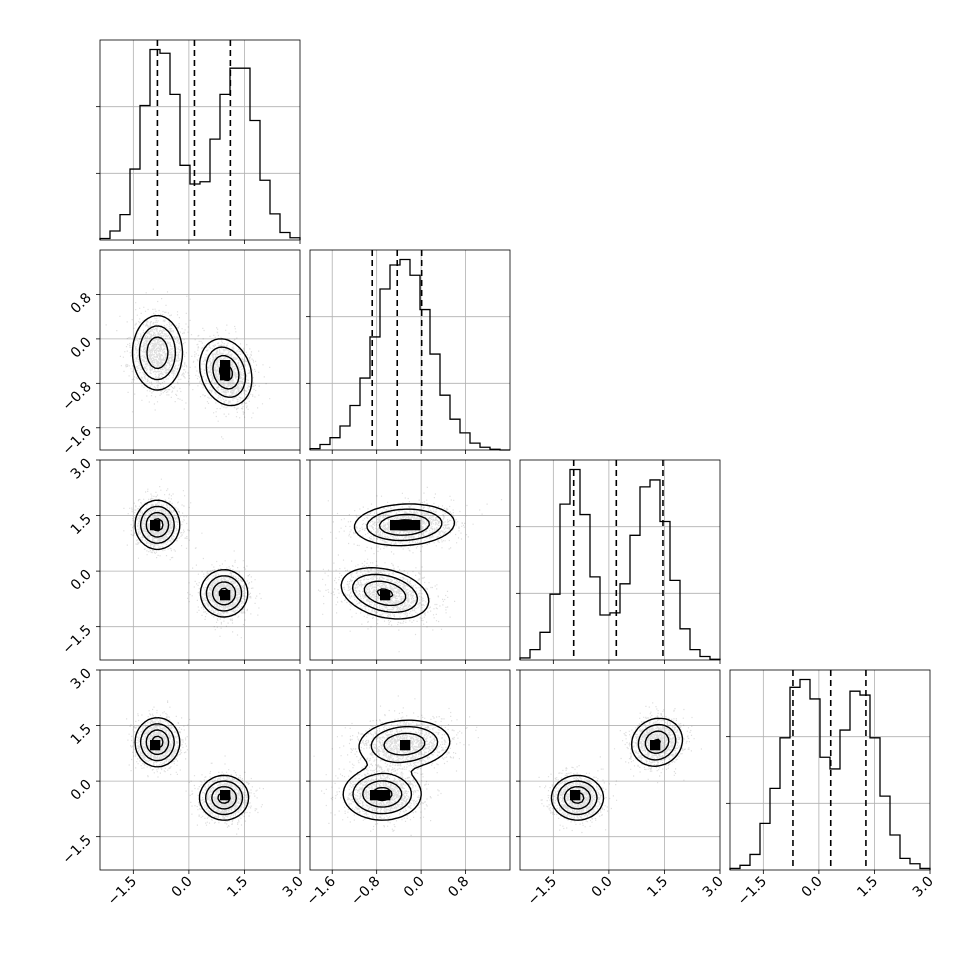 The height and width of the screenshot is (970, 970). What do you see at coordinates (76, 440) in the screenshot?
I see `y-tick-label-0: −1.6` at bounding box center [76, 440].